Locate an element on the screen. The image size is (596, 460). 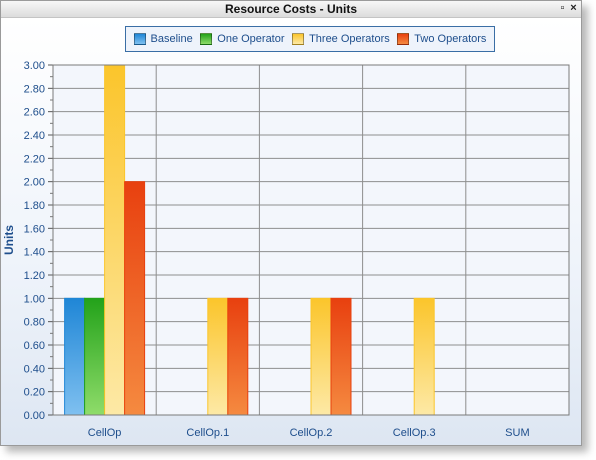
title-bar: Resource Costs - Units ▫ × is located at coordinates (291, 9).